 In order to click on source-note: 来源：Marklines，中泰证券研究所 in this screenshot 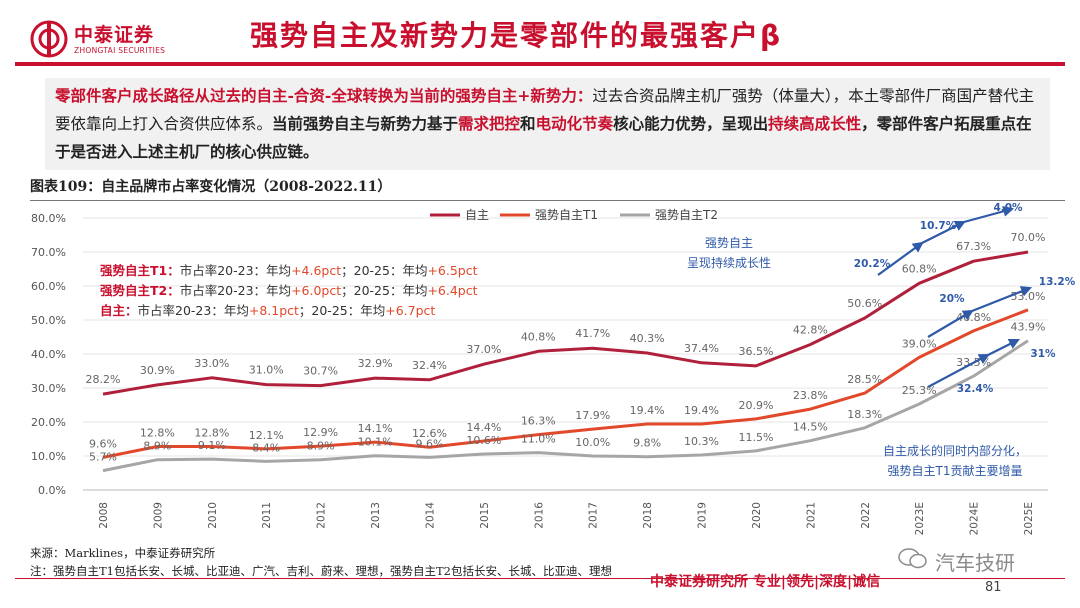, I will do `click(123, 553)`.